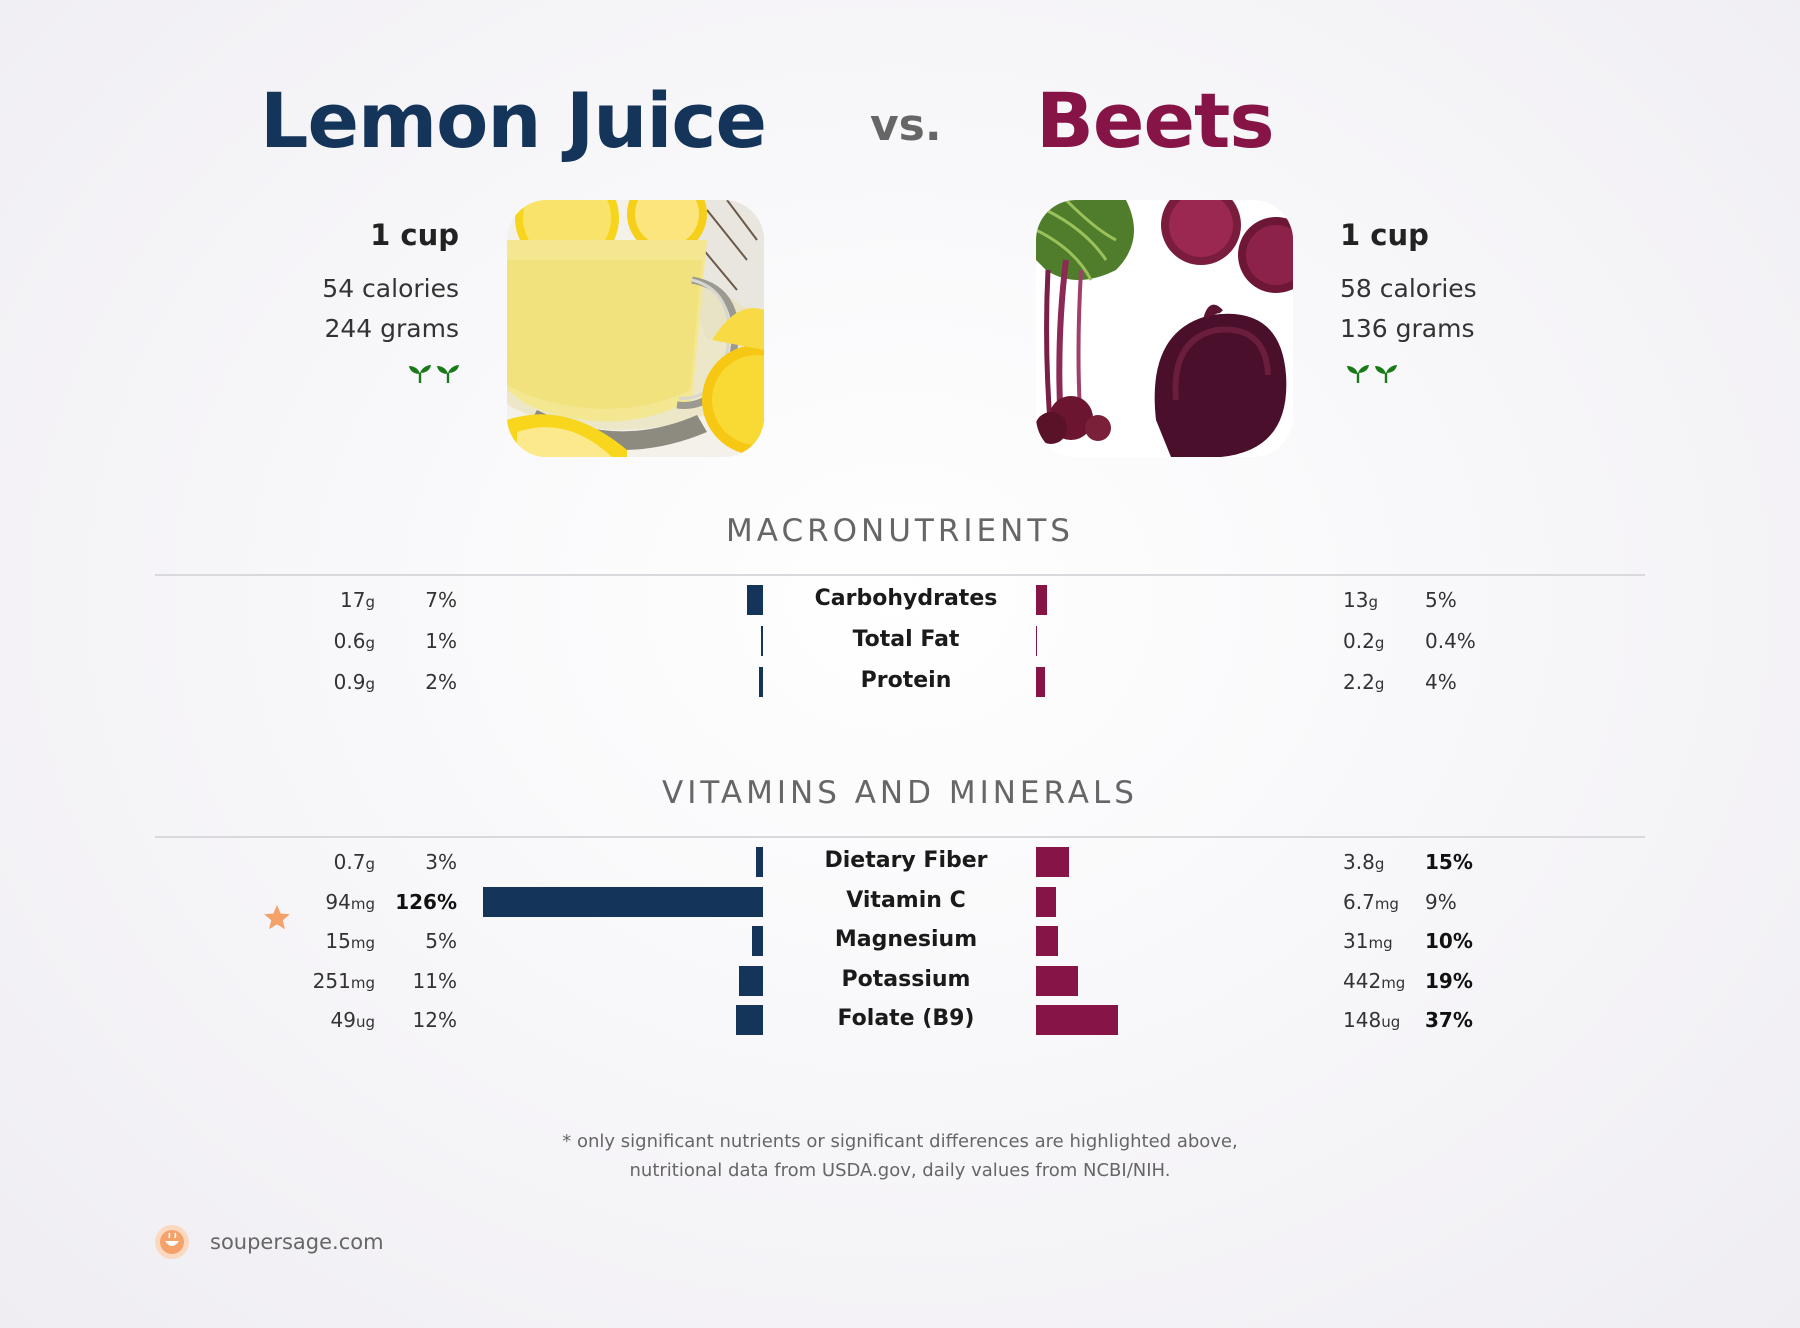 The width and height of the screenshot is (1800, 1328). What do you see at coordinates (343, 1020) in the screenshot?
I see `amount-value: 49` at bounding box center [343, 1020].